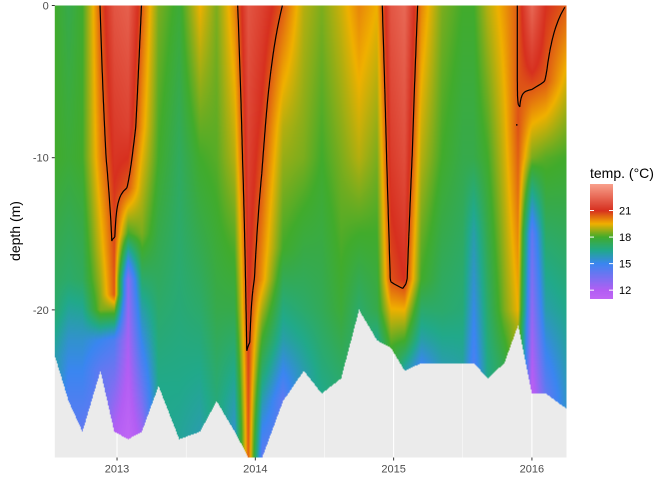 Image resolution: width=672 pixels, height=485 pixels. What do you see at coordinates (625, 291) in the screenshot?
I see `legend-label-3: 12` at bounding box center [625, 291].